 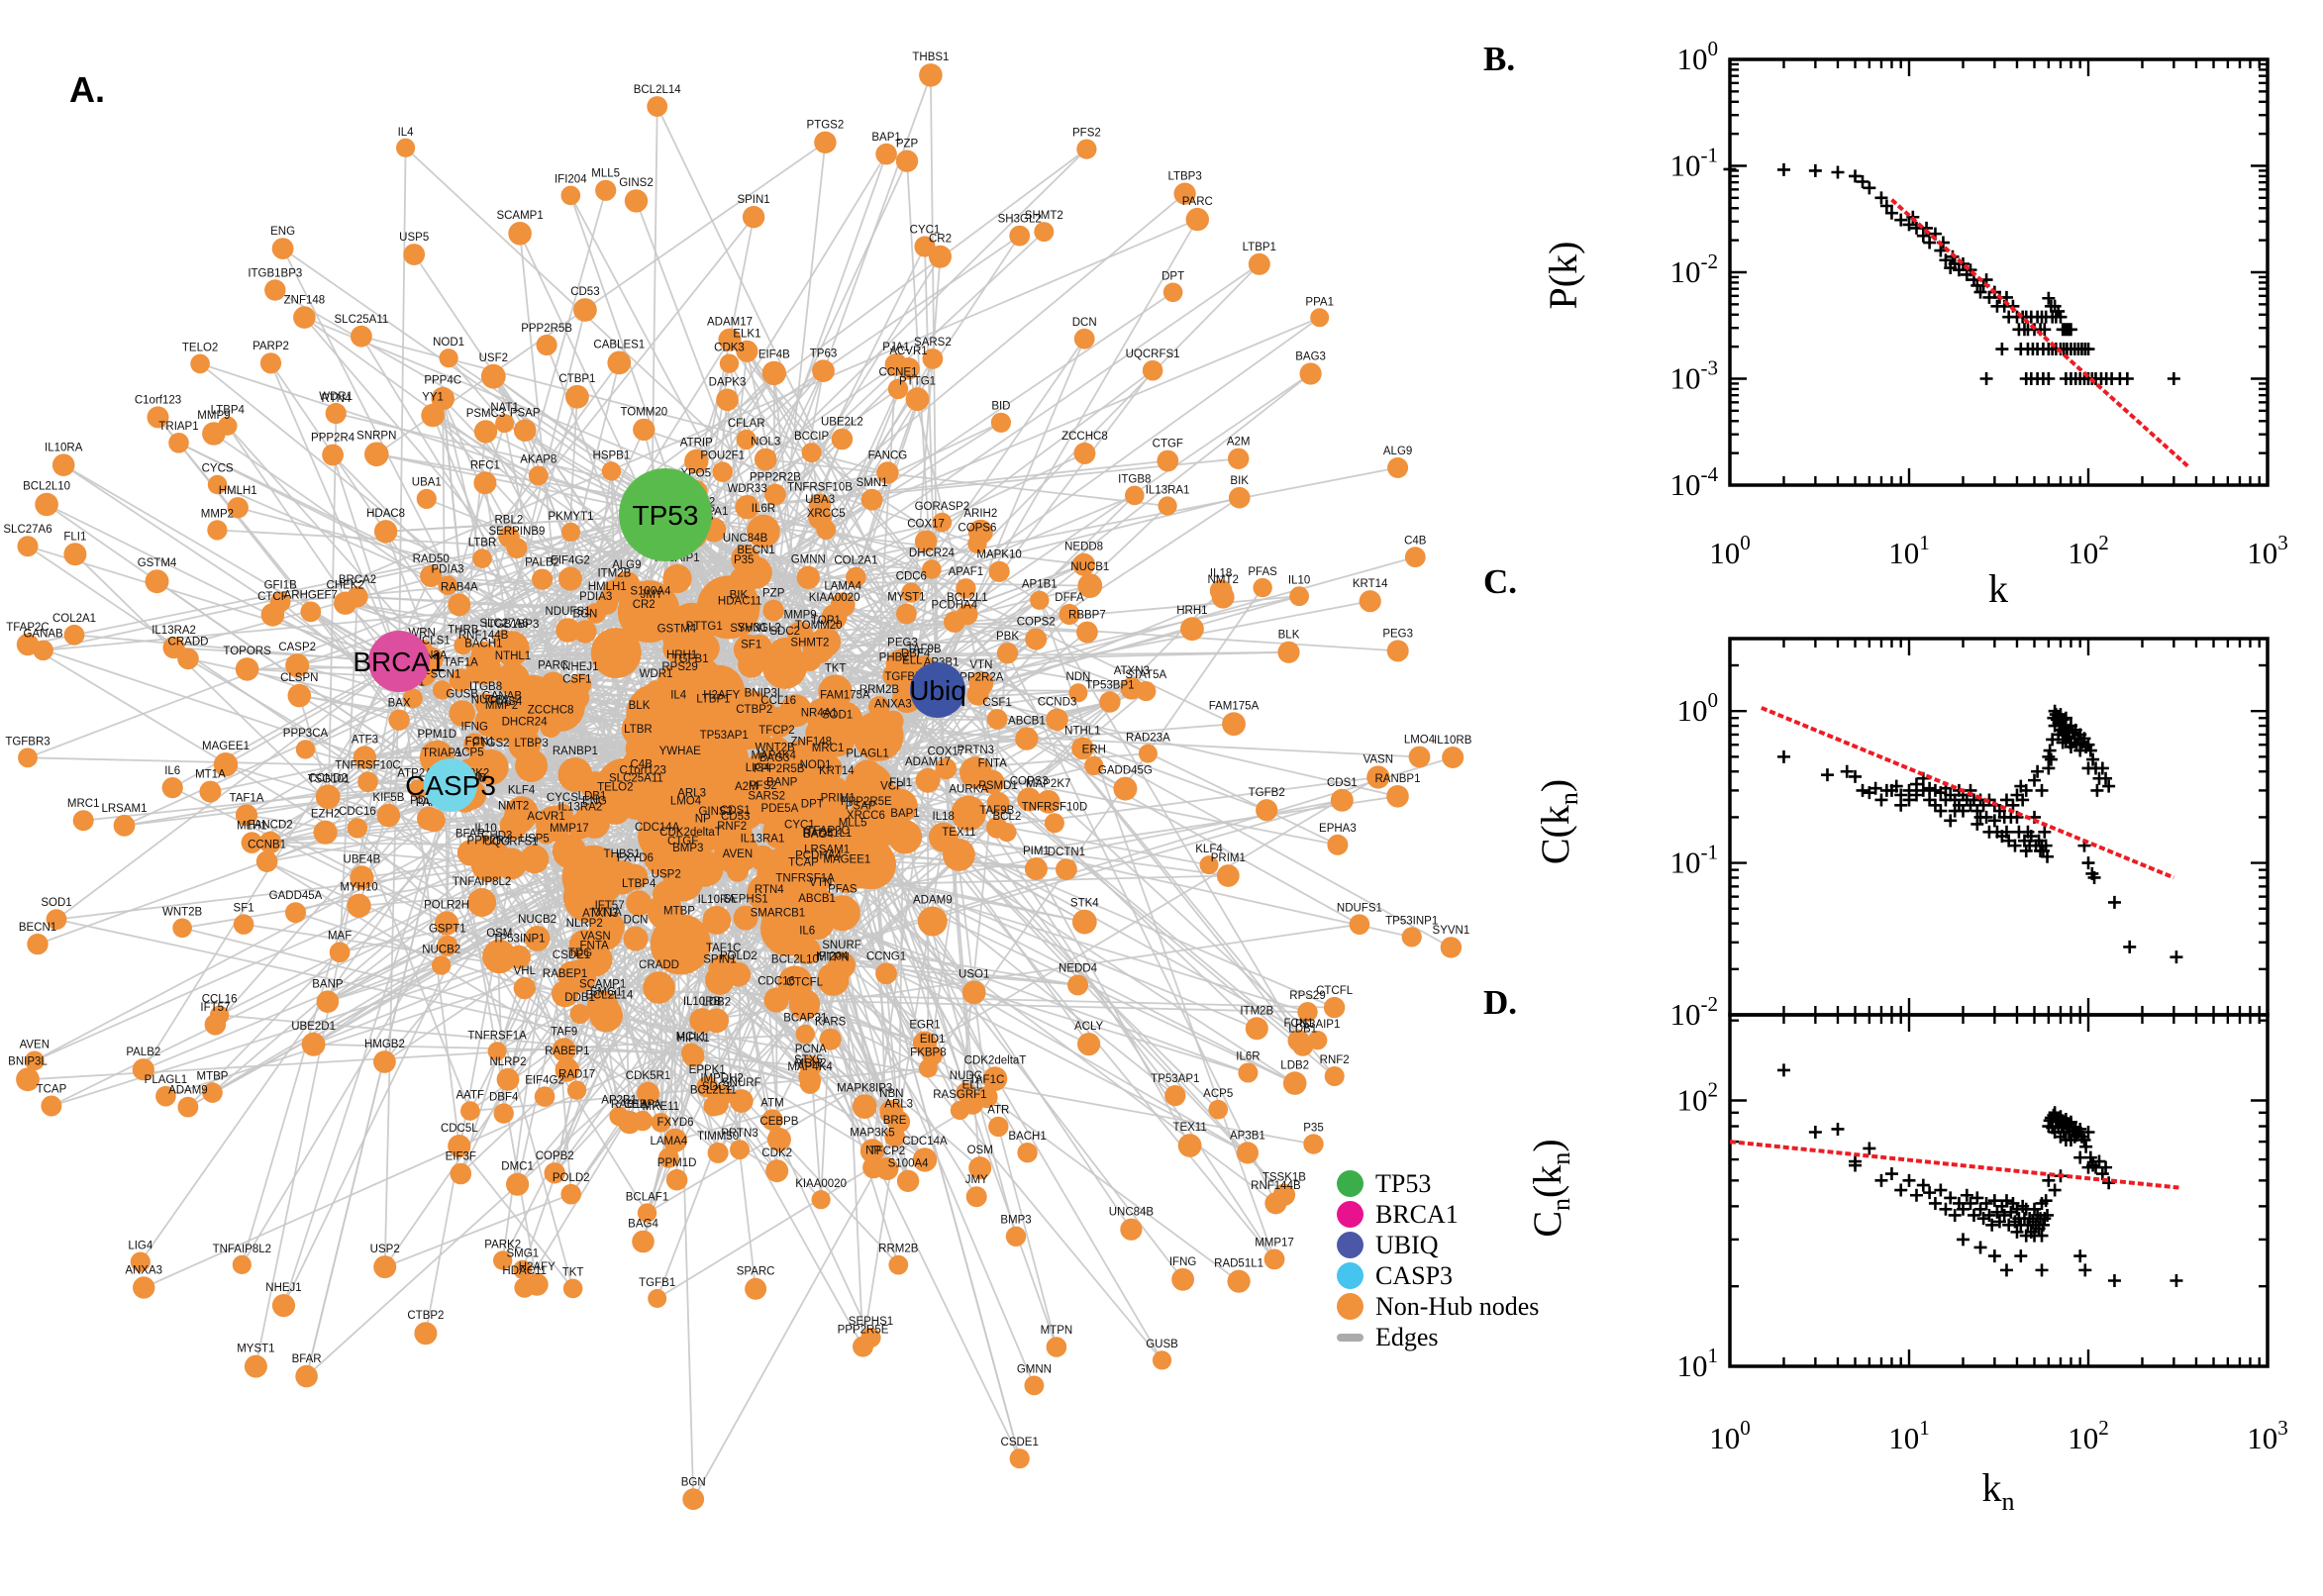 What do you see at coordinates (803, 862) in the screenshot?
I see `svg-text: TCAP` at bounding box center [803, 862].